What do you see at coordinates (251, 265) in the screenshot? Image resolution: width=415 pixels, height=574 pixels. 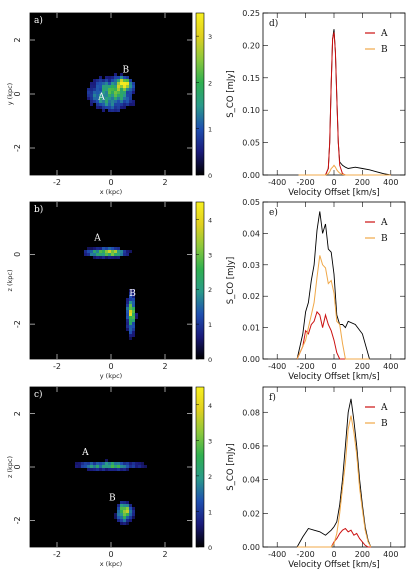 I see `y-tick-label: 0.03` at bounding box center [251, 265].